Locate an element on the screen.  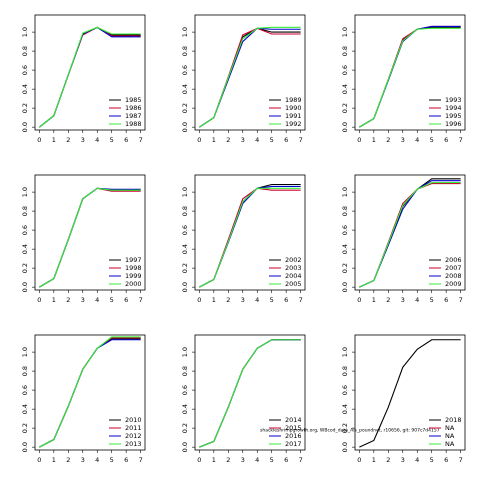
legend-label: 2002 is located at coordinates (293, 260).